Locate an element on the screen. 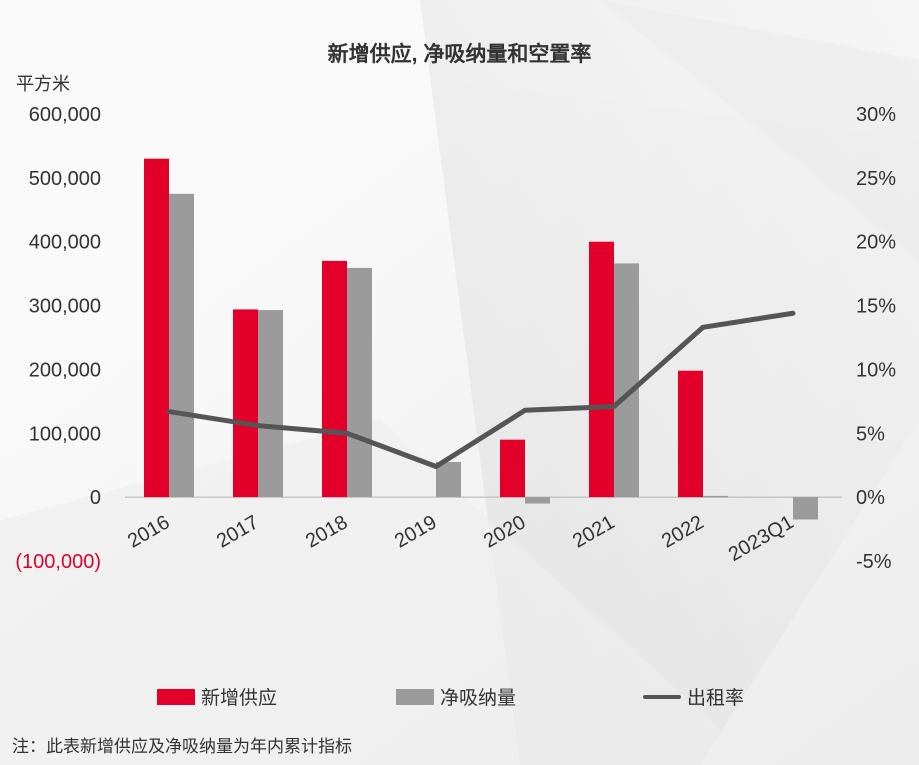 The width and height of the screenshot is (919, 765). legend-item-occupancy: 出租率 is located at coordinates (693, 696).